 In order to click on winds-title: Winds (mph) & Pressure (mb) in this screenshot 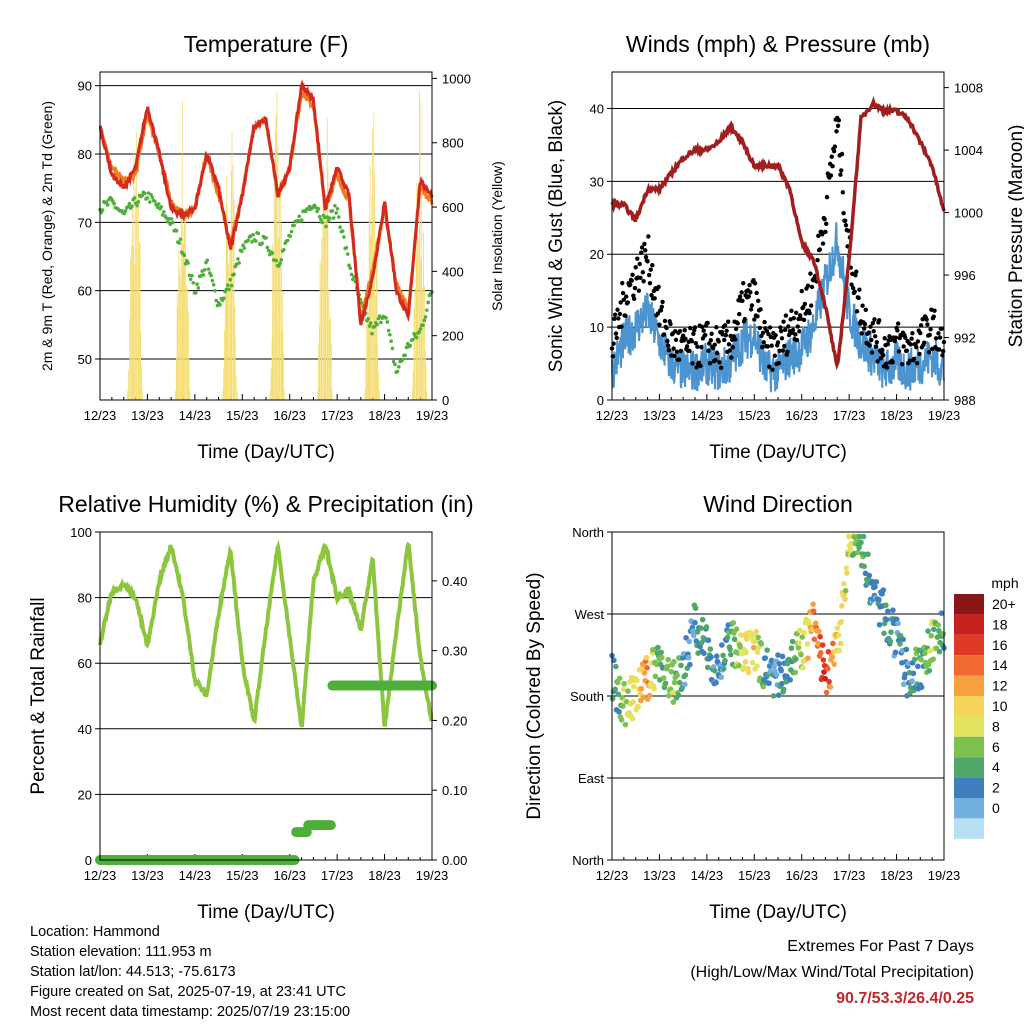, I will do `click(778, 44)`.